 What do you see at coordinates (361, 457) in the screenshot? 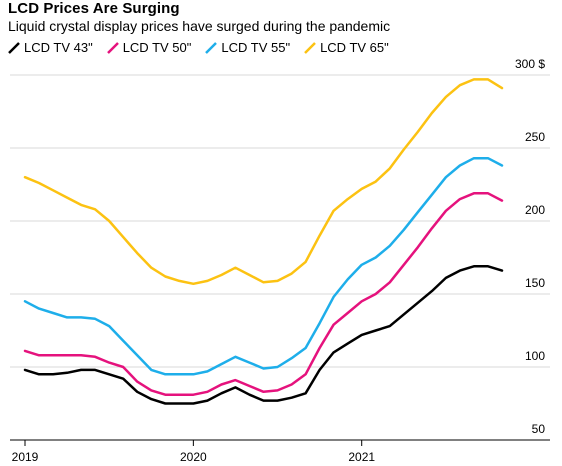
I see `x-tick-label: 2021` at bounding box center [361, 457].